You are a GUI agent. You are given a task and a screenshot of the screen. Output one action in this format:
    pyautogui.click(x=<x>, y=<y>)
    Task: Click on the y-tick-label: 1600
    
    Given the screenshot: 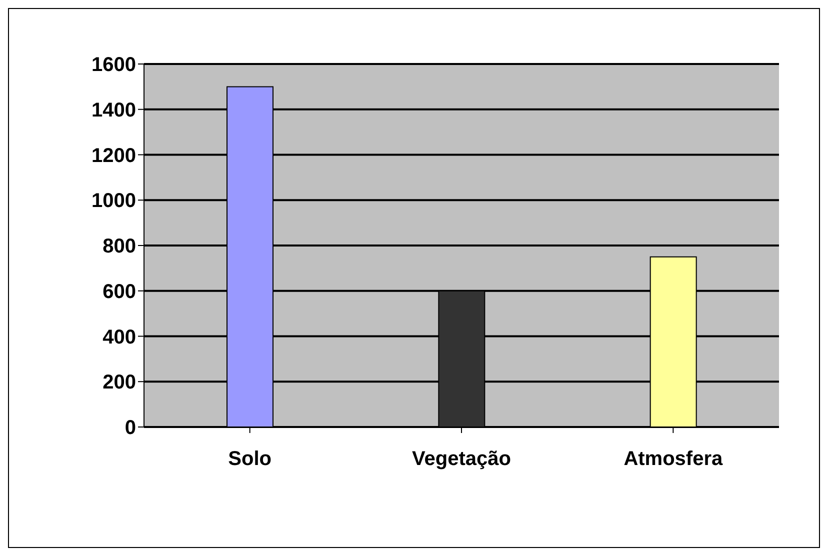 What is the action you would take?
    pyautogui.click(x=114, y=65)
    